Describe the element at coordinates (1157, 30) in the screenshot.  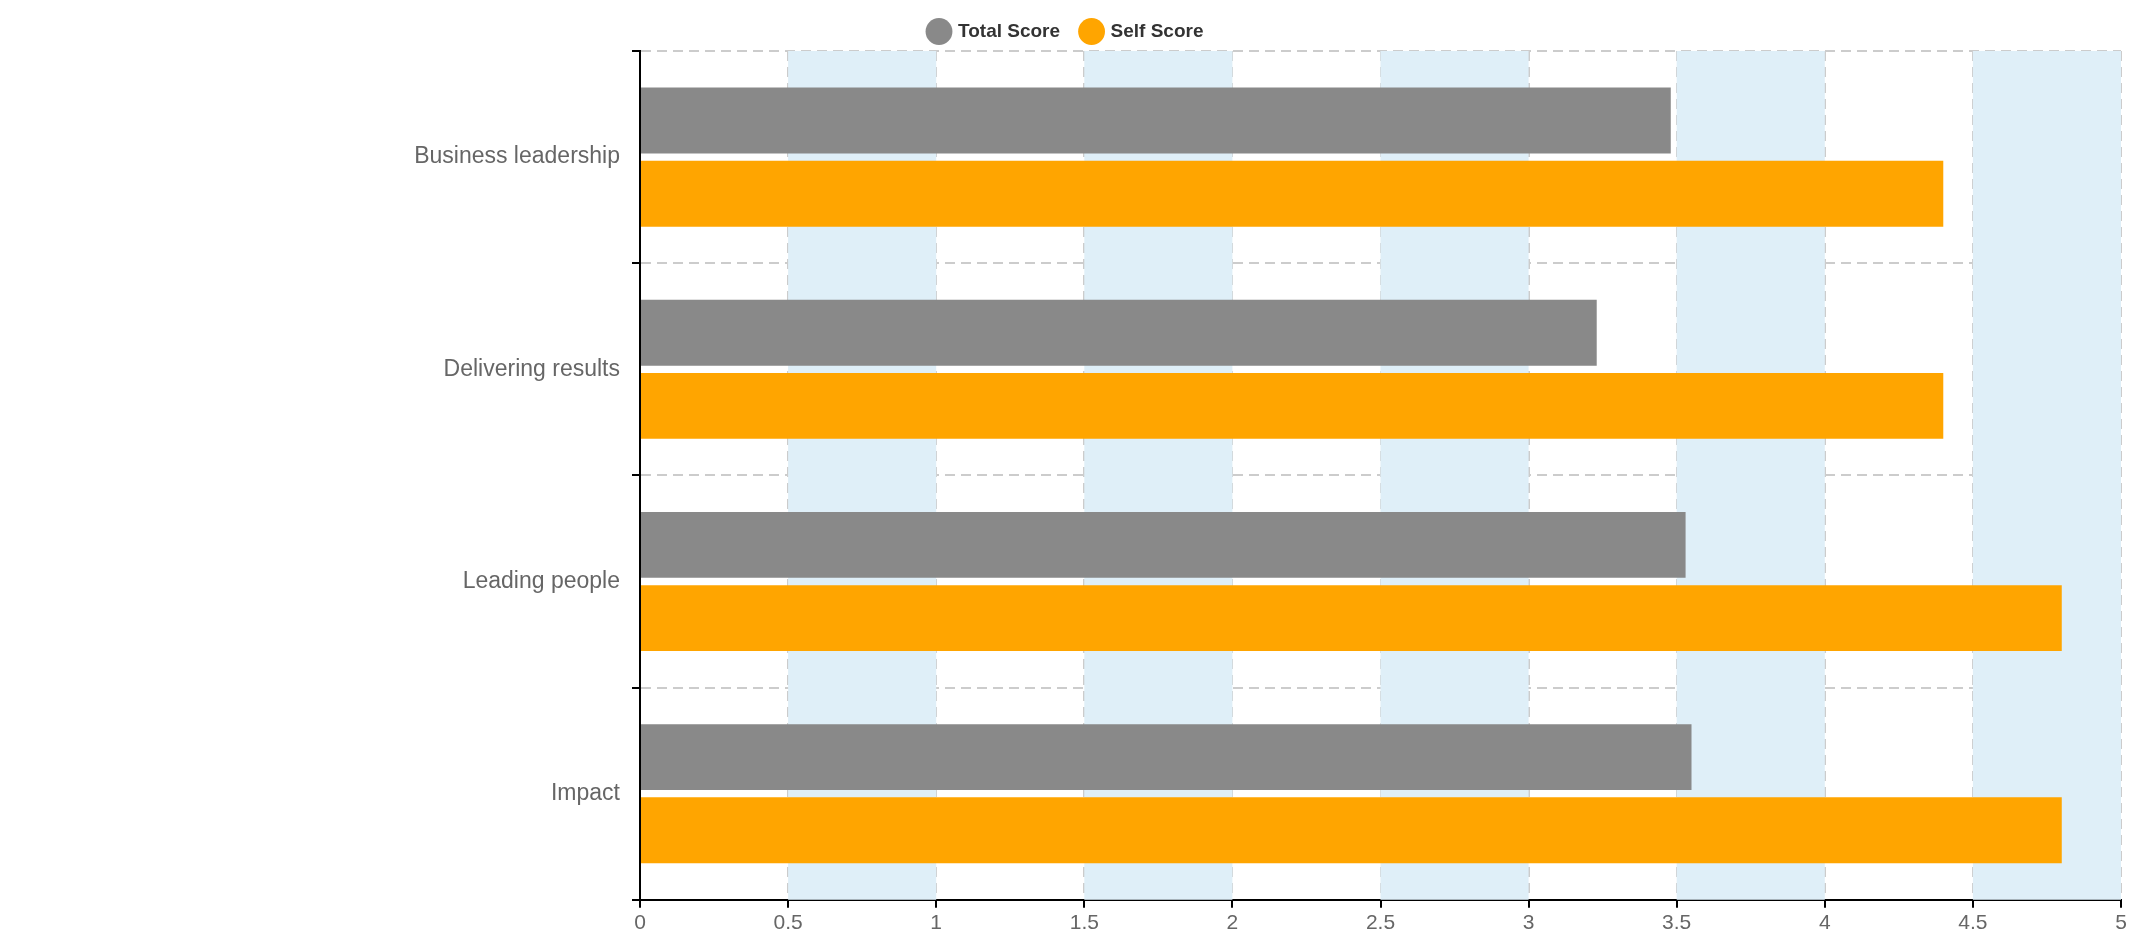
I see `legend-label: Self Score` at that location.